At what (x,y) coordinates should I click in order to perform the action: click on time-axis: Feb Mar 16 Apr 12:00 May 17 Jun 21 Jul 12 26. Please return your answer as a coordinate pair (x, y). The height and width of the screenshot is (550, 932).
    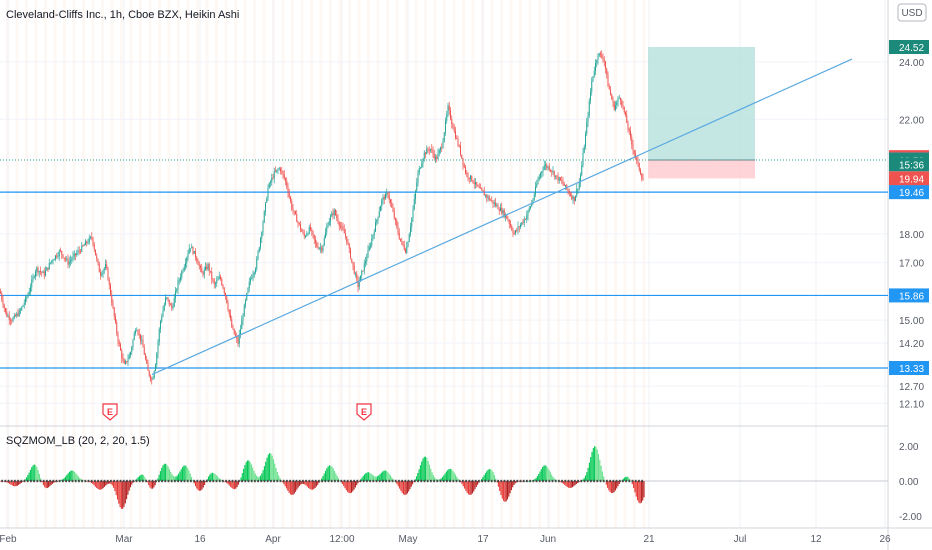
    Looking at the image, I should click on (466, 536).